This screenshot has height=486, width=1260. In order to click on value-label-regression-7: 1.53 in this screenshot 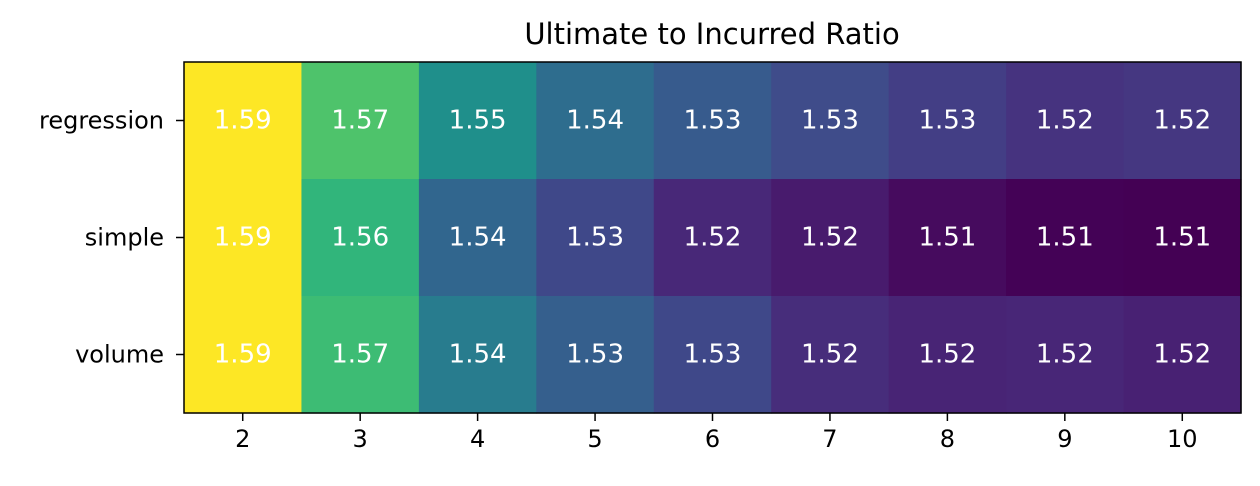, I will do `click(830, 121)`.